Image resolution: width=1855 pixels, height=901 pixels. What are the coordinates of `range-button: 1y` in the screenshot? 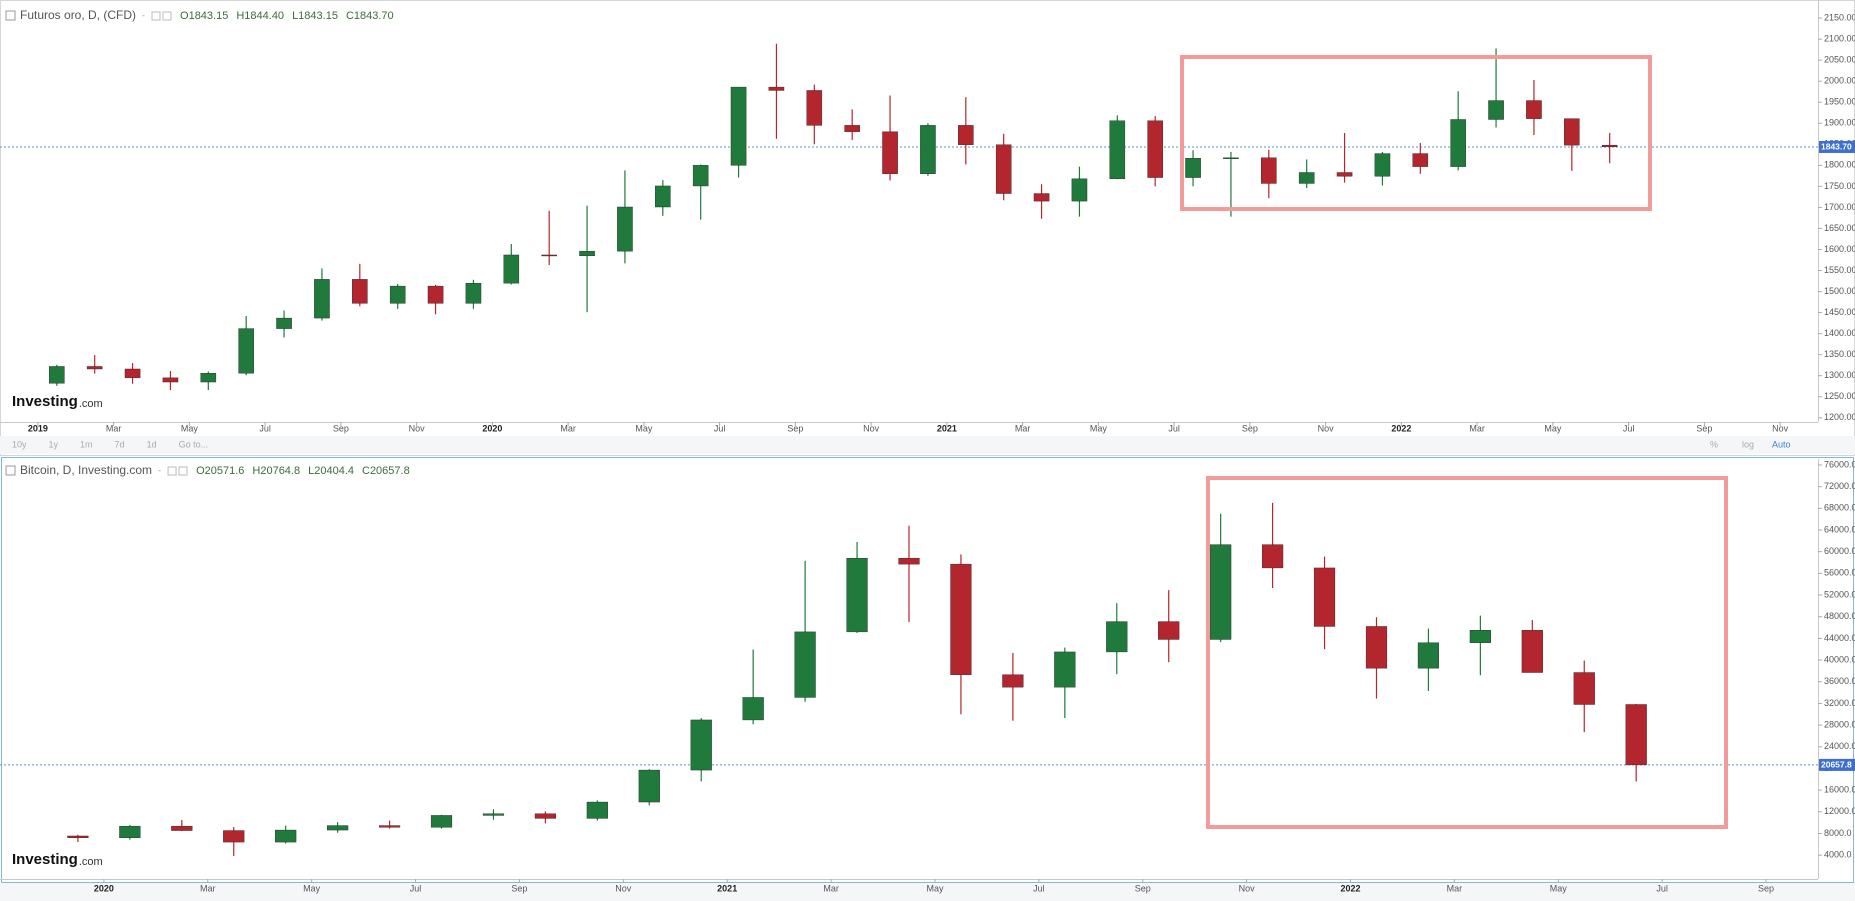 It's located at (54, 444).